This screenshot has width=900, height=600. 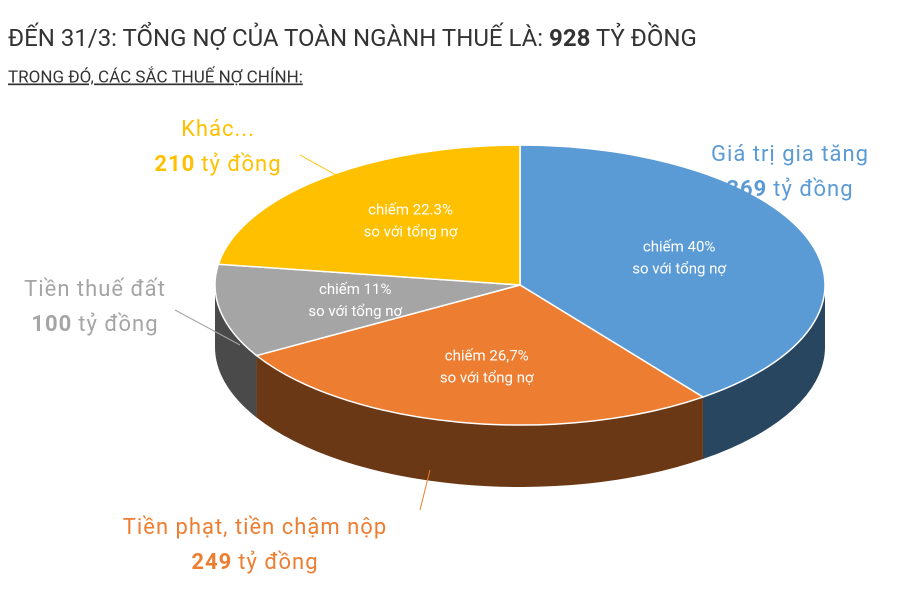 I want to click on category-label: Giá trị gia tăng, so click(x=790, y=154).